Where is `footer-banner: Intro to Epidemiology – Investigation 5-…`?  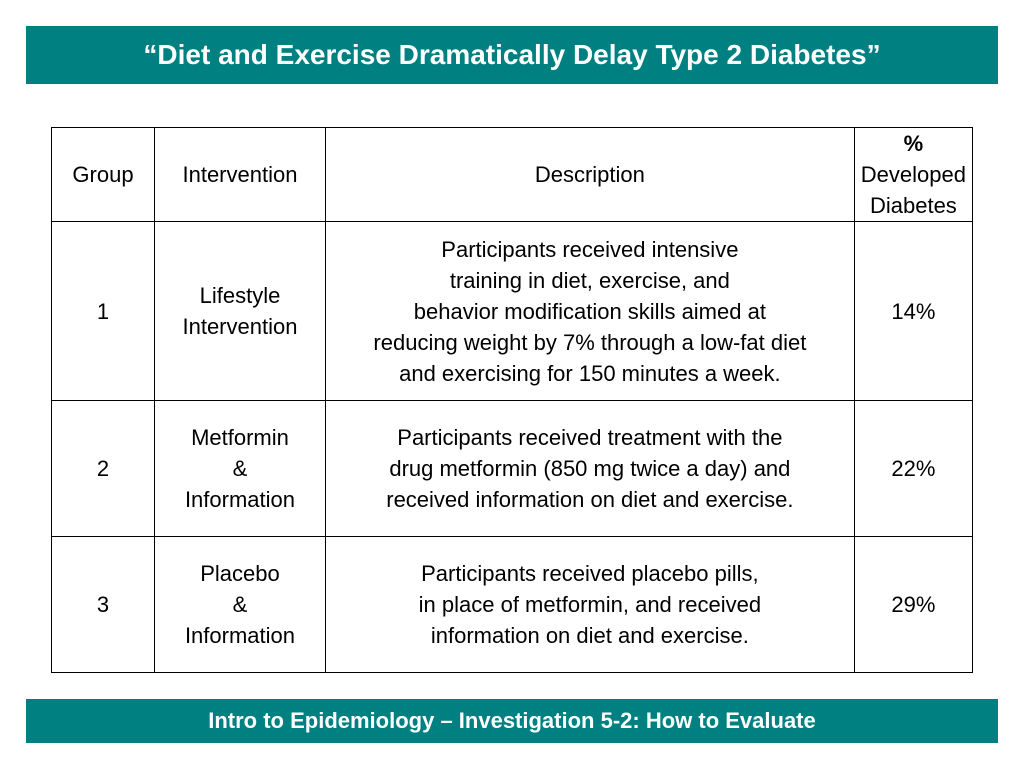 footer-banner: Intro to Epidemiology – Investigation 5-… is located at coordinates (512, 721).